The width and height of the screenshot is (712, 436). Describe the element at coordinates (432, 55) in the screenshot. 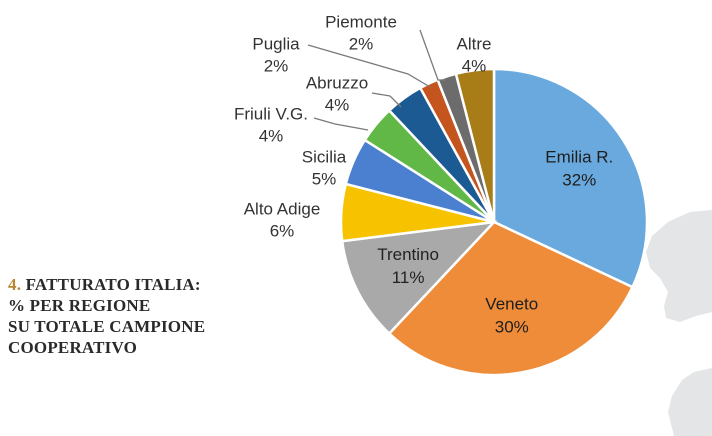

I see `leader-line-piemonte` at that location.